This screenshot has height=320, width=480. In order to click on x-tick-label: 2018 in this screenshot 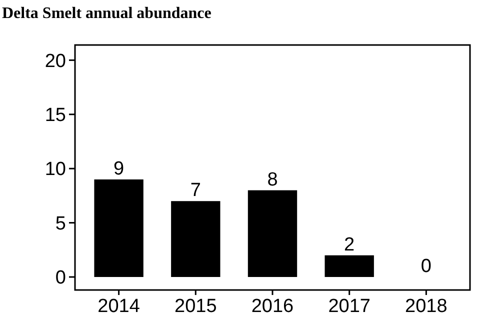, I will do `click(426, 306)`.